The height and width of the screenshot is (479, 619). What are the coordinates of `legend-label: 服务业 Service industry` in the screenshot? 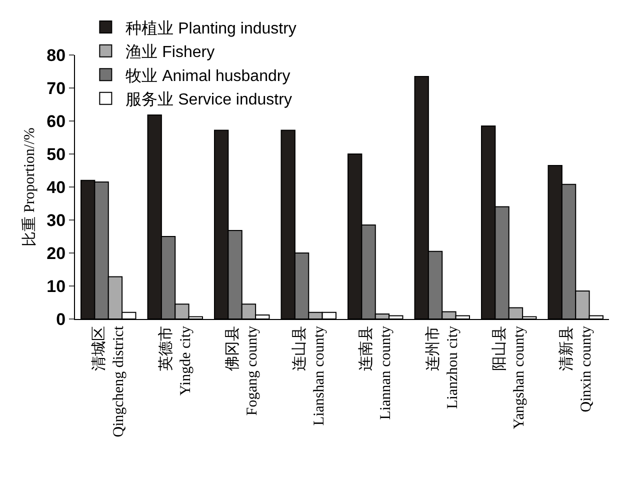 It's located at (209, 99).